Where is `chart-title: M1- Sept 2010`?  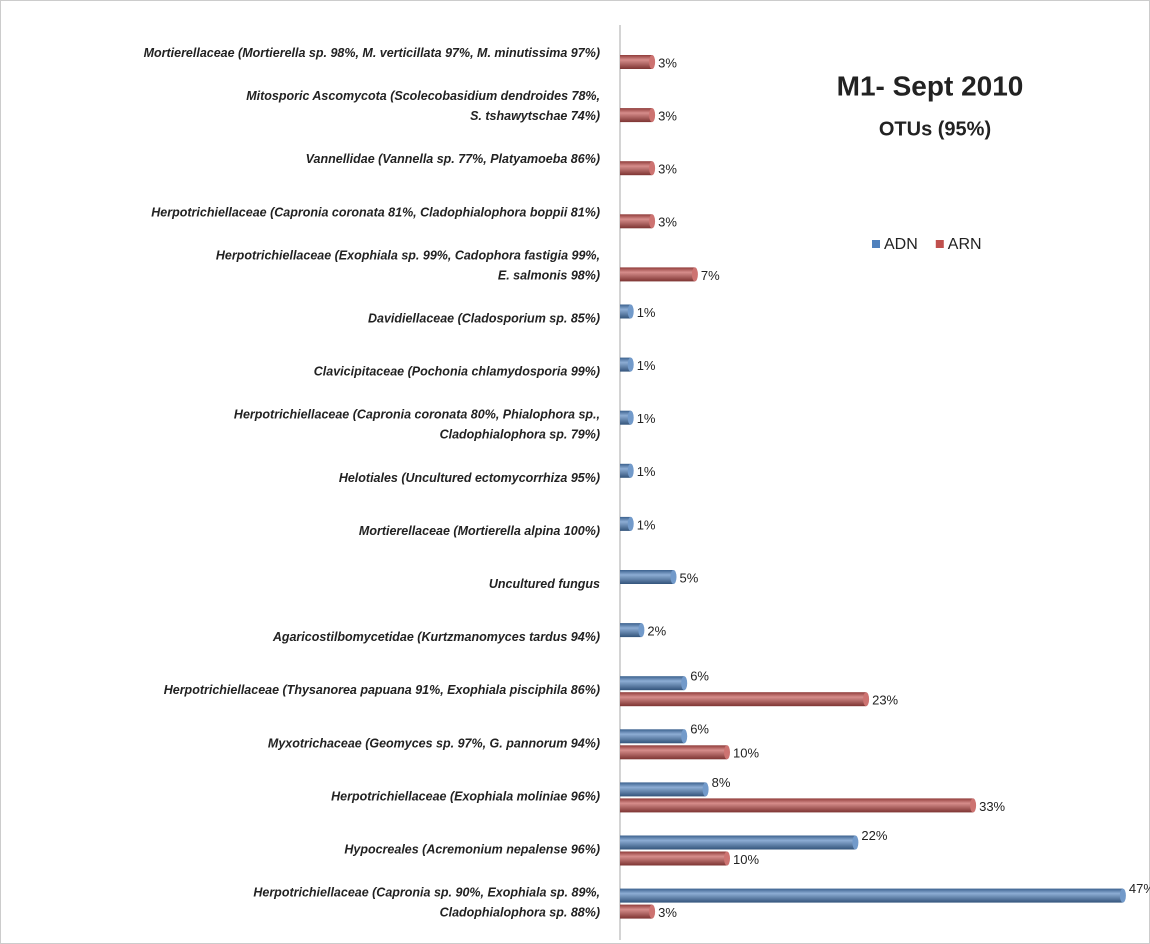 chart-title: M1- Sept 2010 is located at coordinates (930, 85).